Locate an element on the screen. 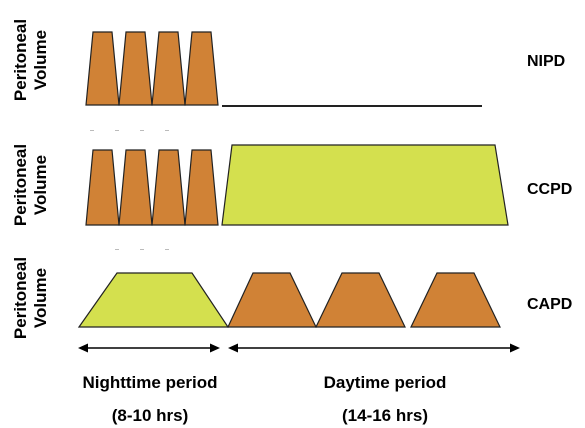  modality-label: CCPD is located at coordinates (549, 189).